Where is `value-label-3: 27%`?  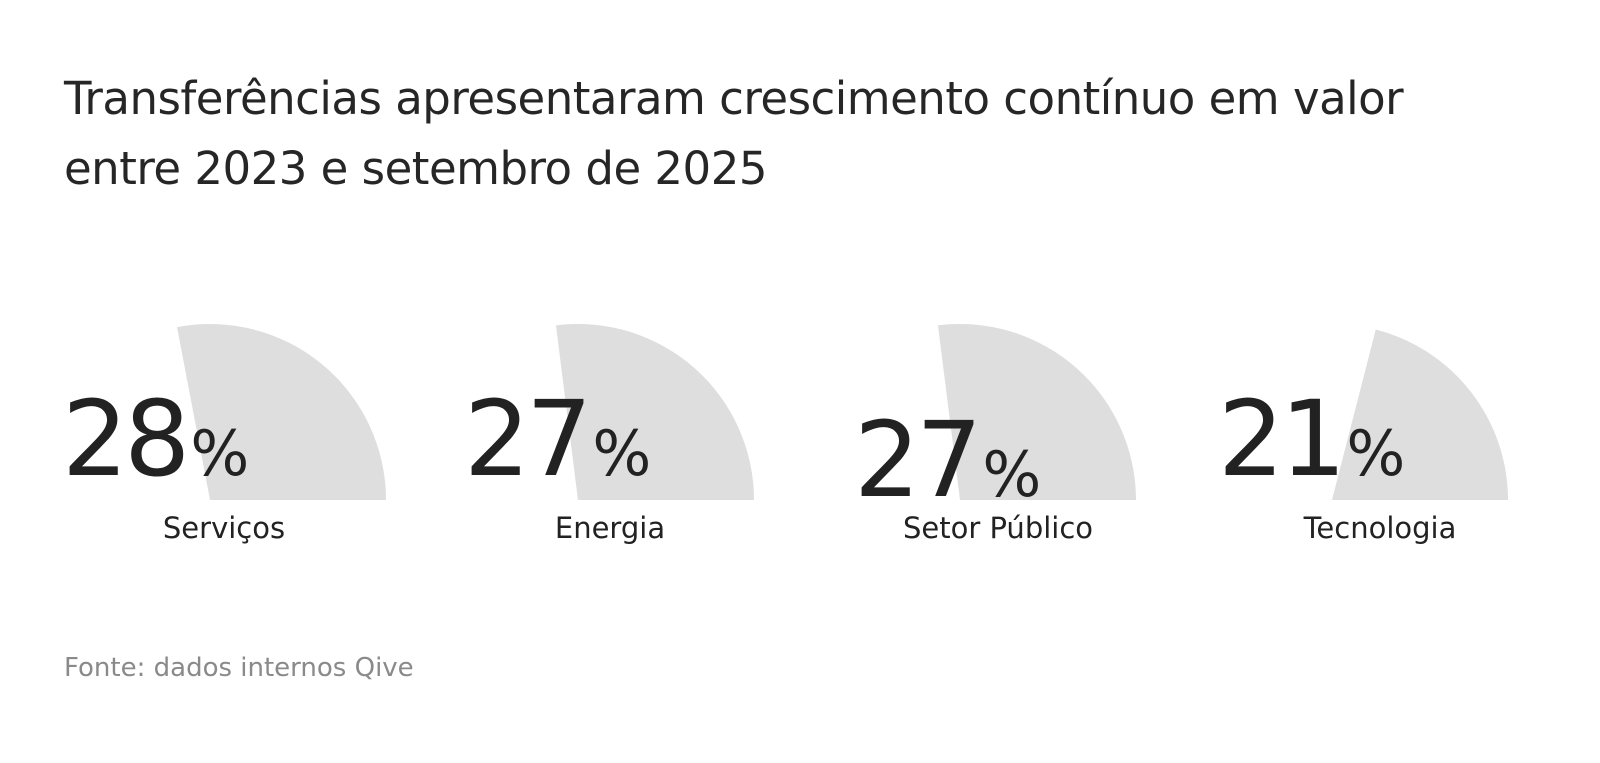
value-label-3: 27% is located at coordinates (946, 460).